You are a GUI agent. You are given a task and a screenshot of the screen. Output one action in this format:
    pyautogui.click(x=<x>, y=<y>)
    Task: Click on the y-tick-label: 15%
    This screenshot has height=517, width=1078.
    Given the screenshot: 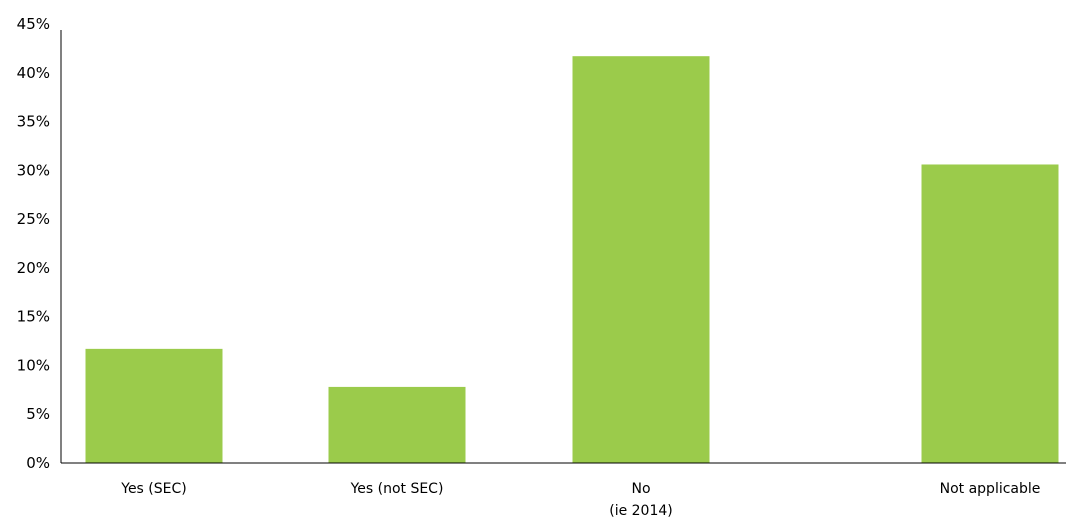 What is the action you would take?
    pyautogui.click(x=33, y=317)
    